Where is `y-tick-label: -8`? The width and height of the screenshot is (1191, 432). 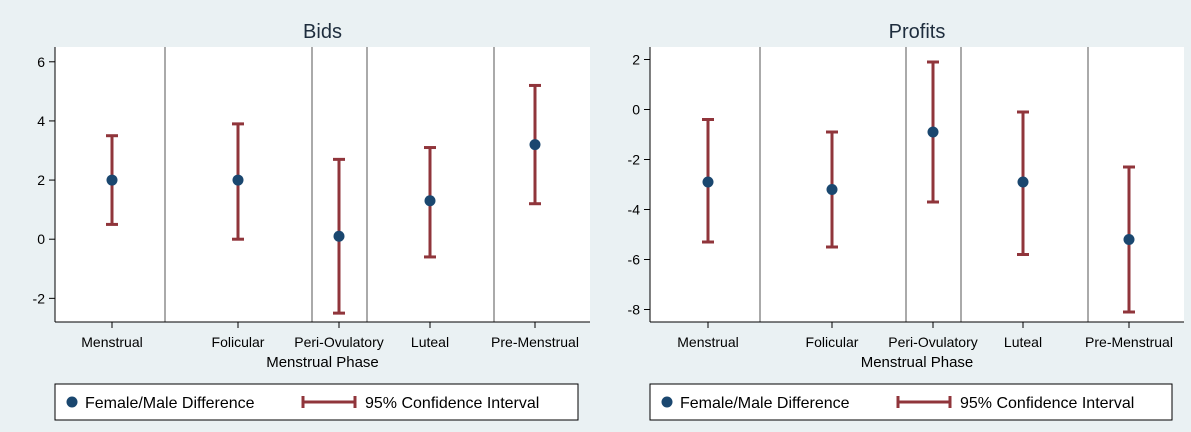
y-tick-label: -8 is located at coordinates (634, 310).